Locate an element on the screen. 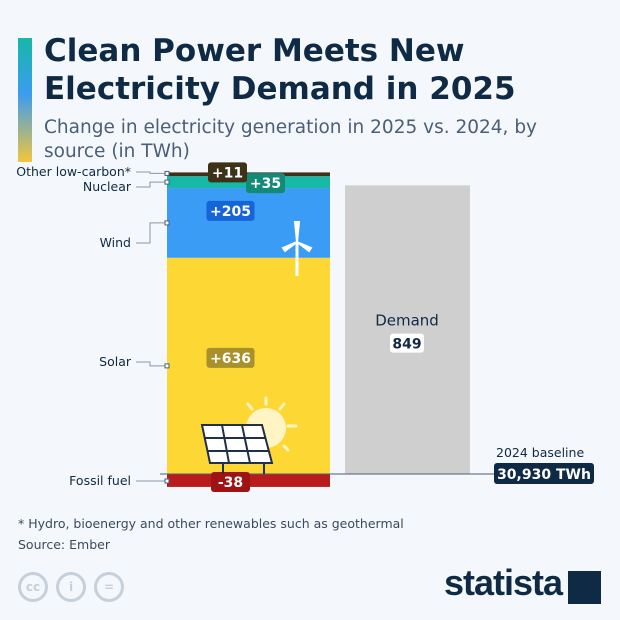 The width and height of the screenshot is (620, 620). nd-icon: = is located at coordinates (109, 587).